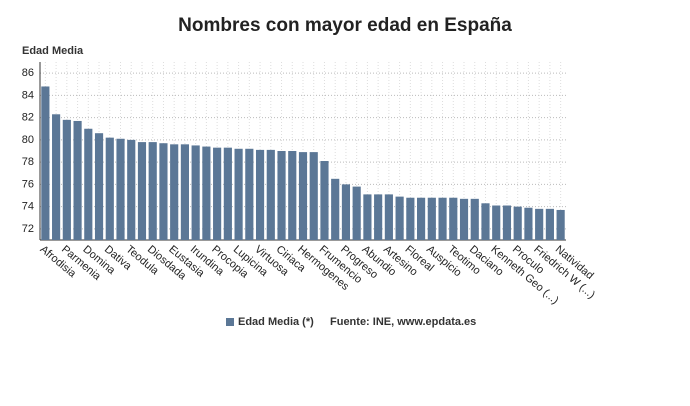 This screenshot has width=690, height=406. I want to click on legend-label: Edad Media (*), so click(276, 322).